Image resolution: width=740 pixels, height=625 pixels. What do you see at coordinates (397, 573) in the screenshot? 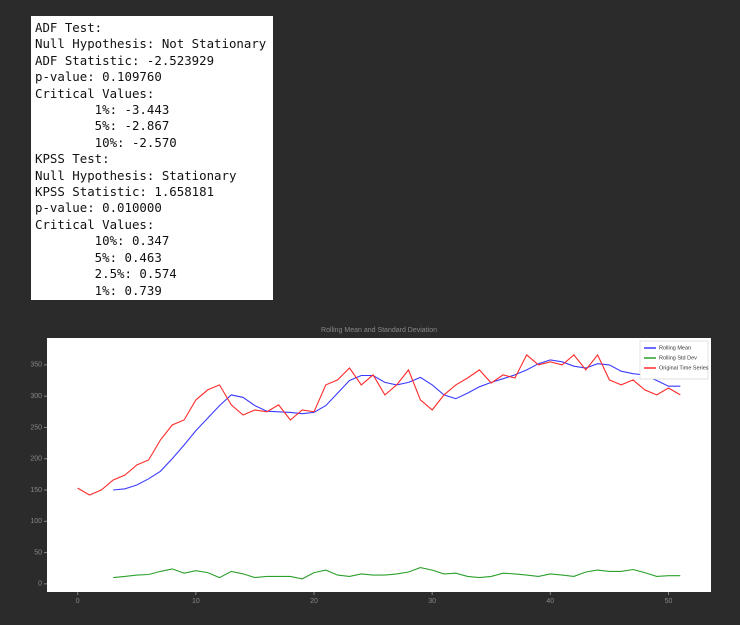
I see `series-line` at bounding box center [397, 573].